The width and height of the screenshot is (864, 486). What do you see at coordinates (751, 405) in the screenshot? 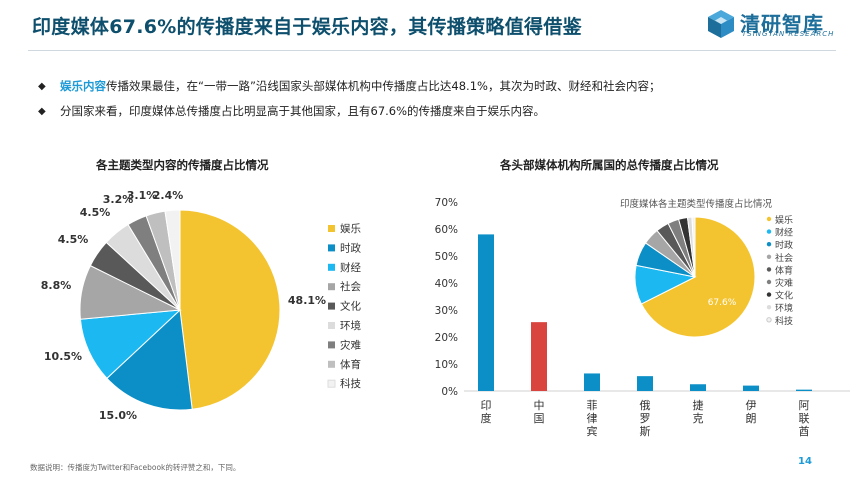
I see `x-tick-label: 伊` at bounding box center [751, 405].